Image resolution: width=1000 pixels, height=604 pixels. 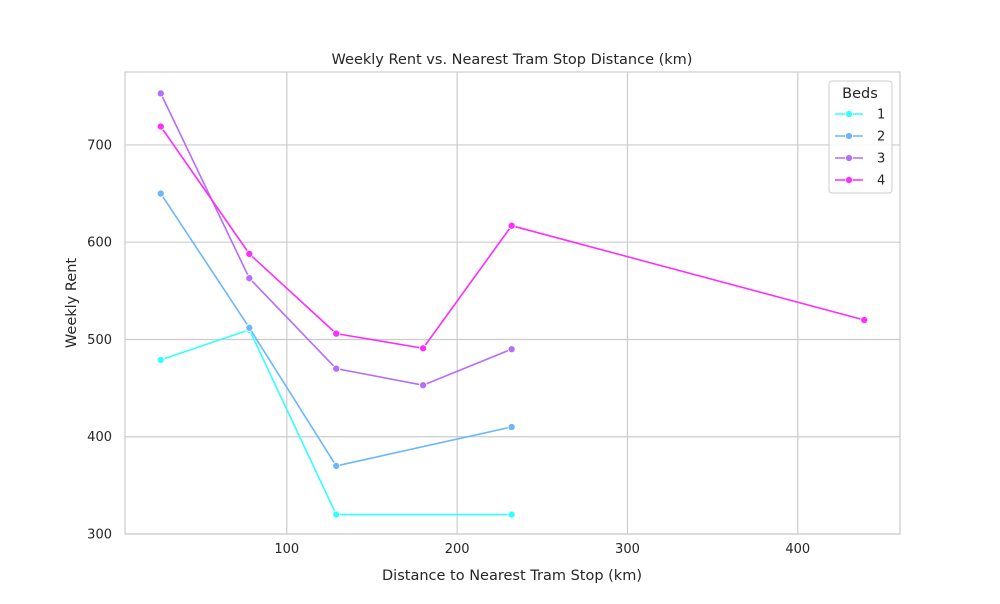 What do you see at coordinates (336, 422) in the screenshot?
I see `series-line` at bounding box center [336, 422].